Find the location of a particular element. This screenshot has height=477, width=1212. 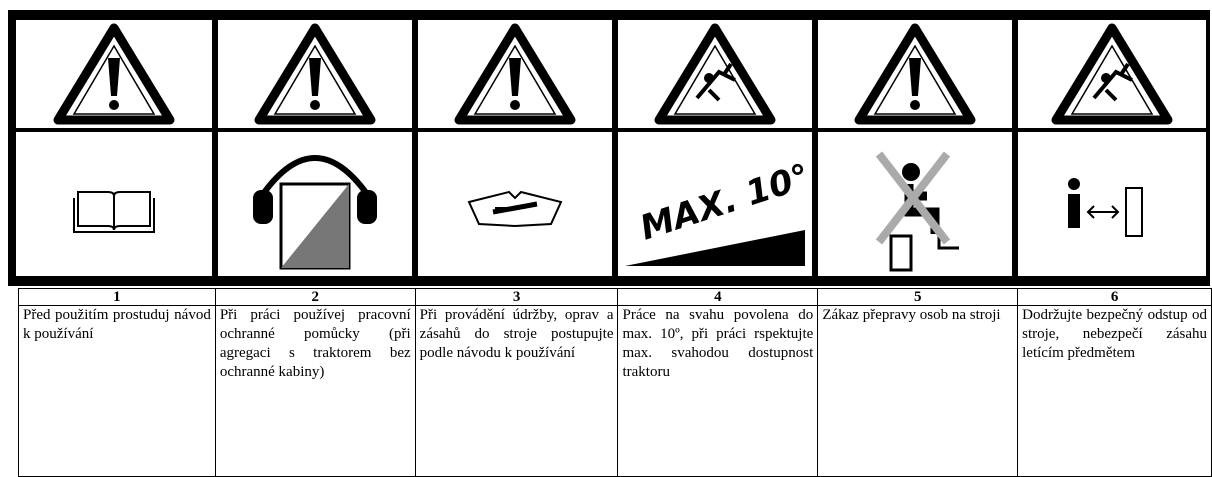

book-icon is located at coordinates (114, 212).